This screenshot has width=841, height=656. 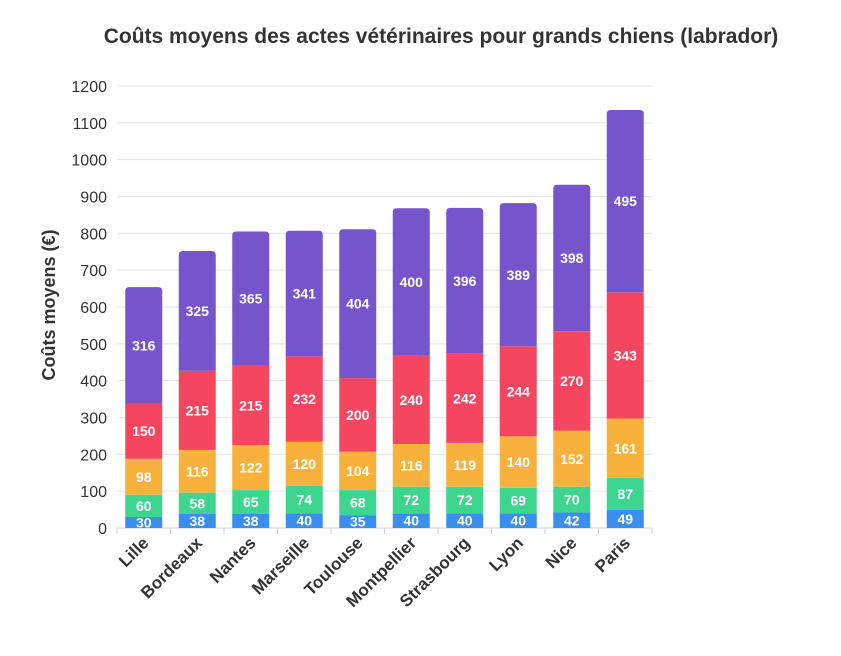 I want to click on data-label: 242, so click(x=465, y=398).